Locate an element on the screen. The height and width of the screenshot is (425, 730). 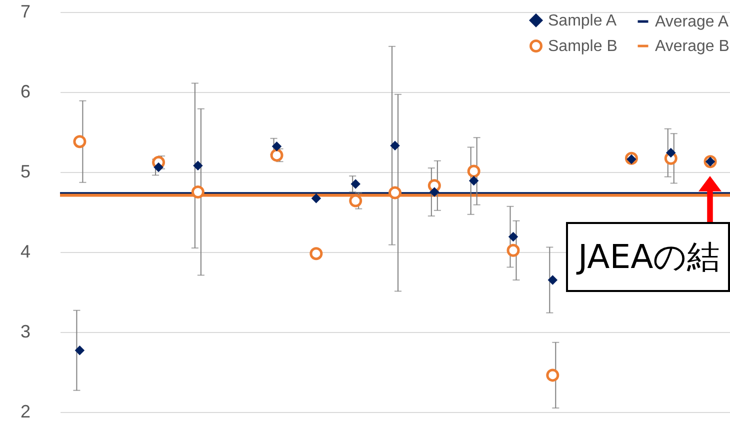
y-tick-label: 6 is located at coordinates (25, 92).